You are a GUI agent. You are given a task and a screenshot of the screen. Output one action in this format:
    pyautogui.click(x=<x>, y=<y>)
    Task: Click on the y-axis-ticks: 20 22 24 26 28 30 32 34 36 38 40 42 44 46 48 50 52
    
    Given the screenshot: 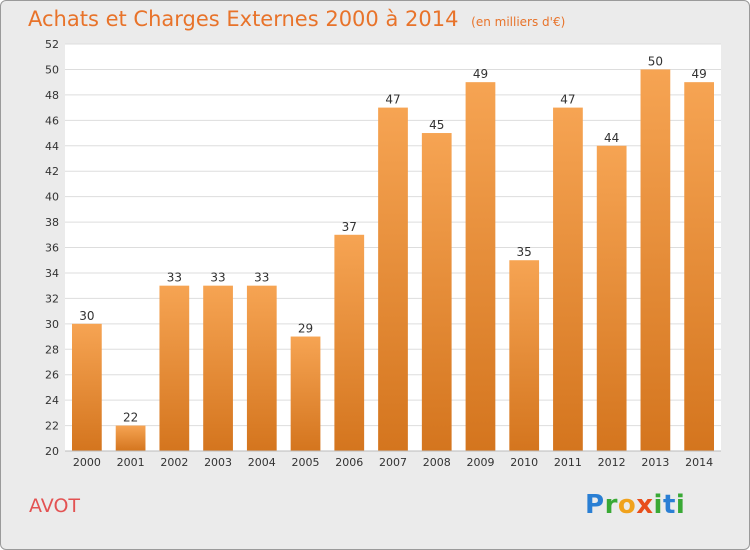 What is the action you would take?
    pyautogui.click(x=52, y=248)
    